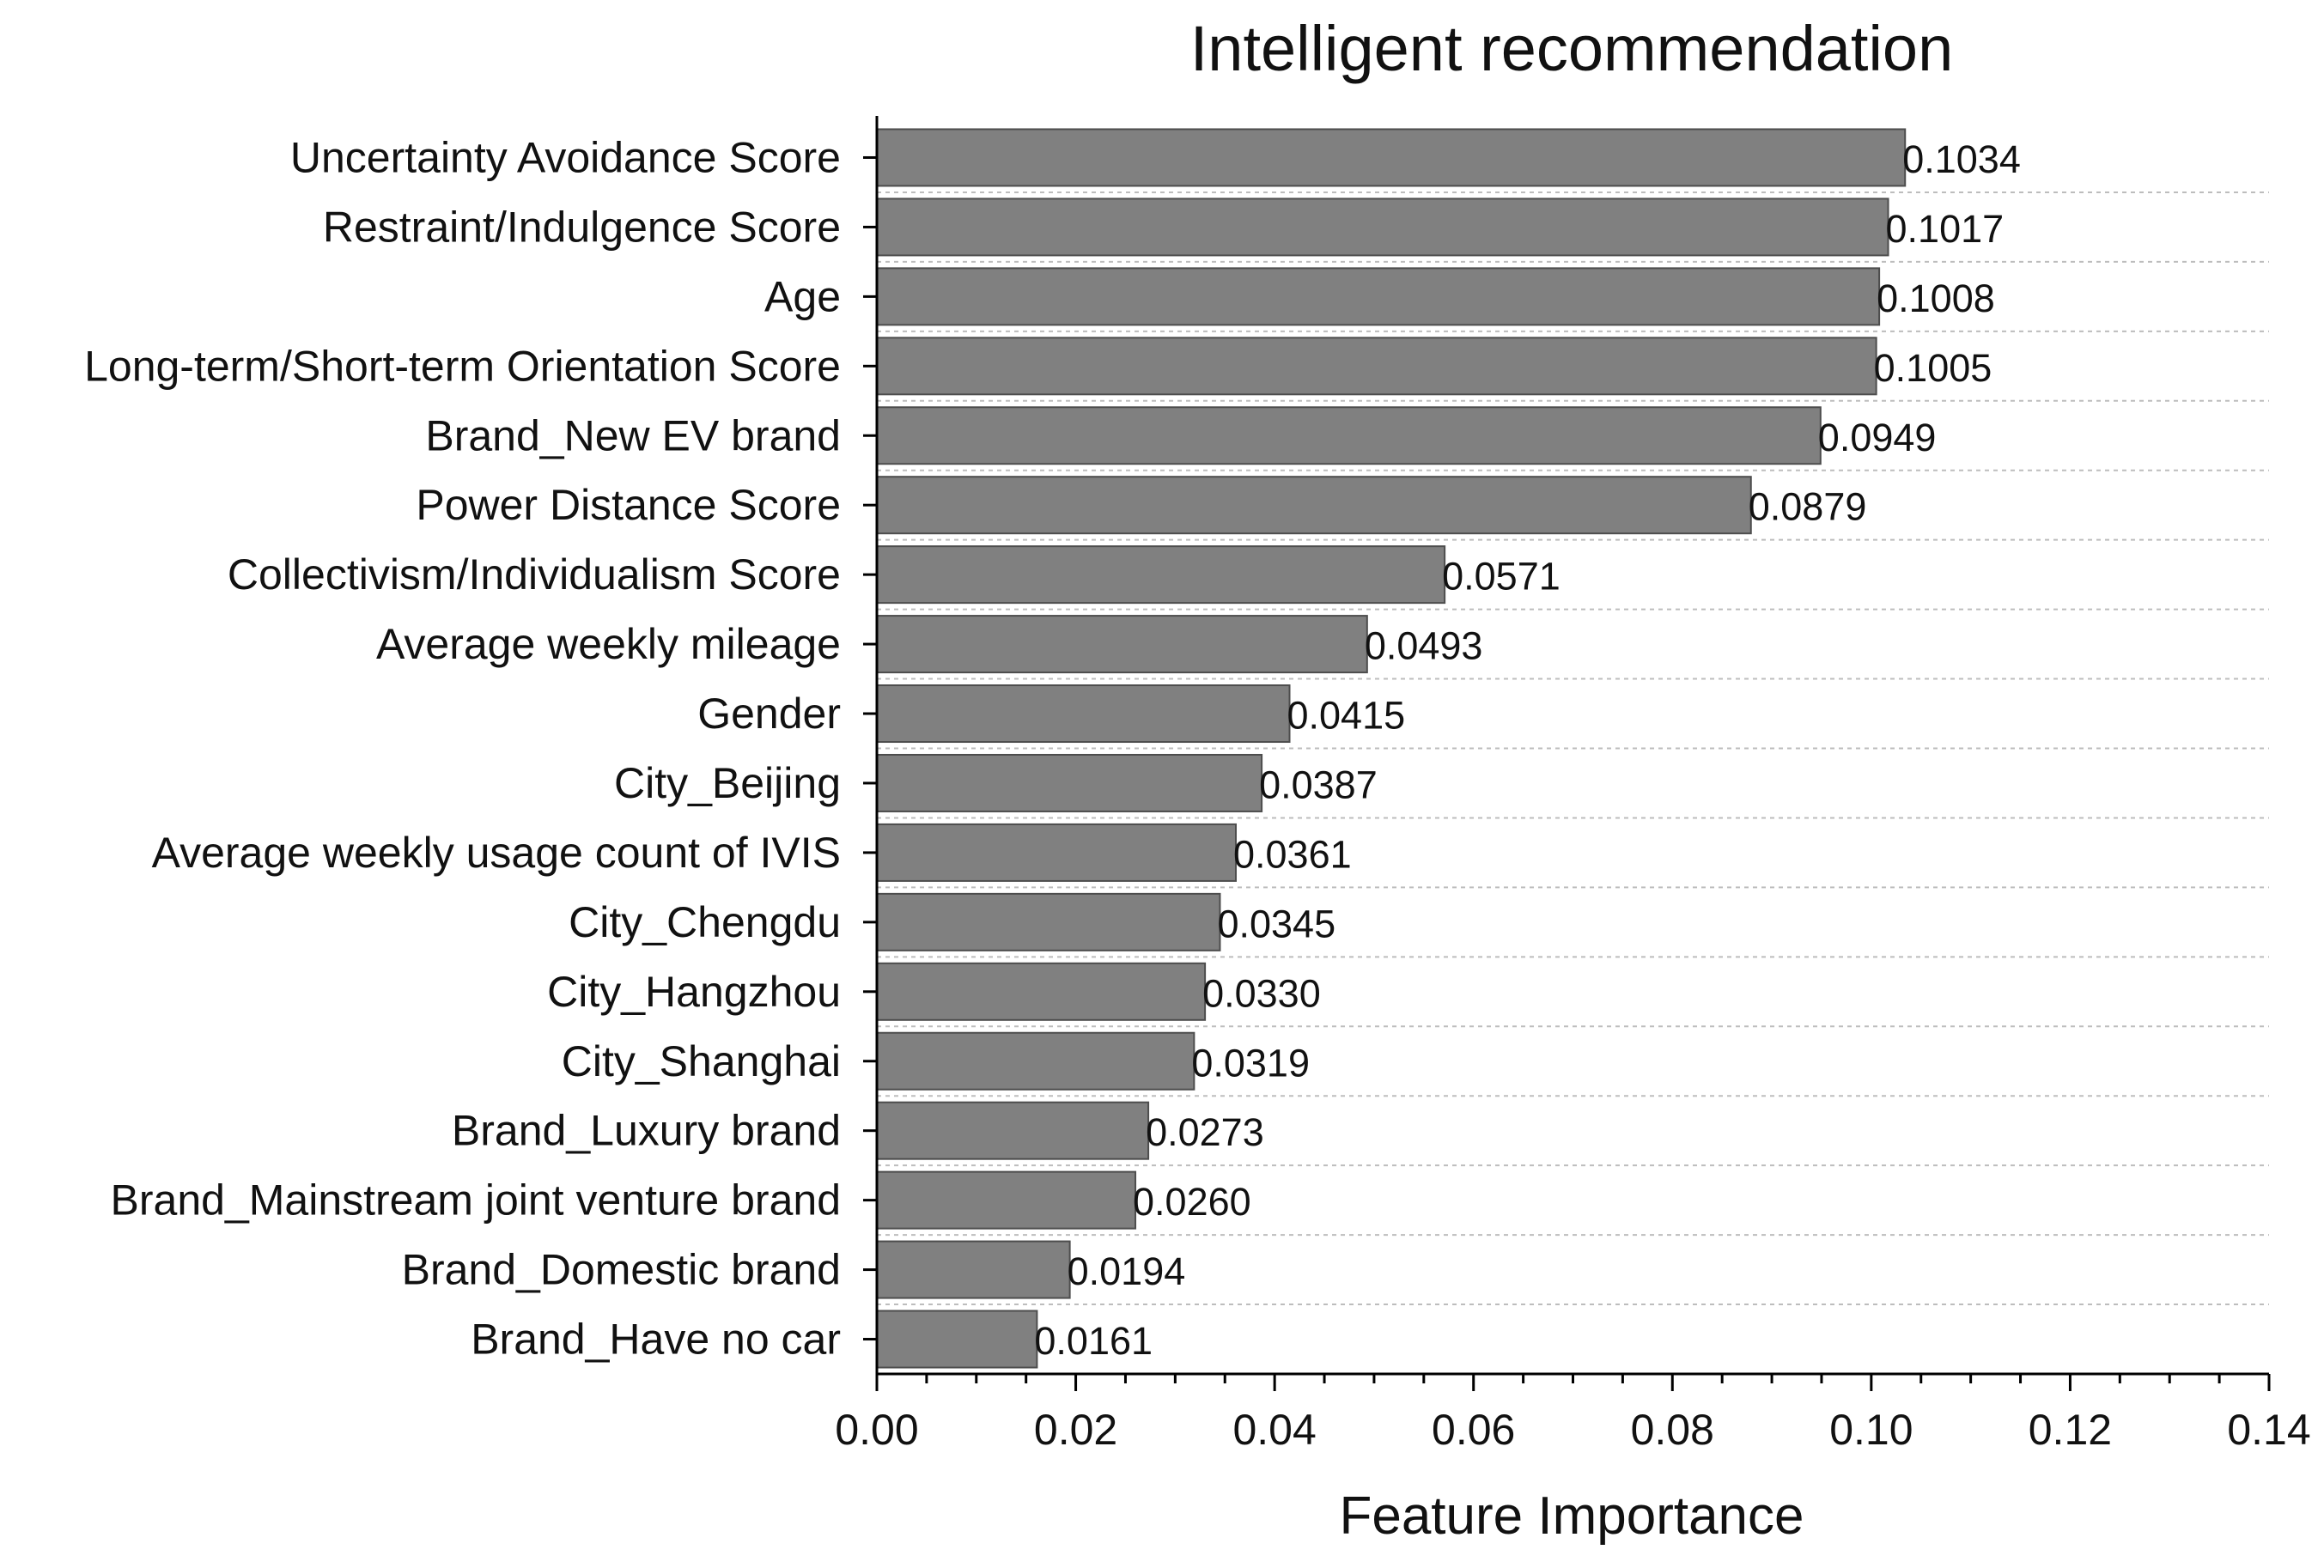  I want to click on category-label: Age, so click(803, 296).